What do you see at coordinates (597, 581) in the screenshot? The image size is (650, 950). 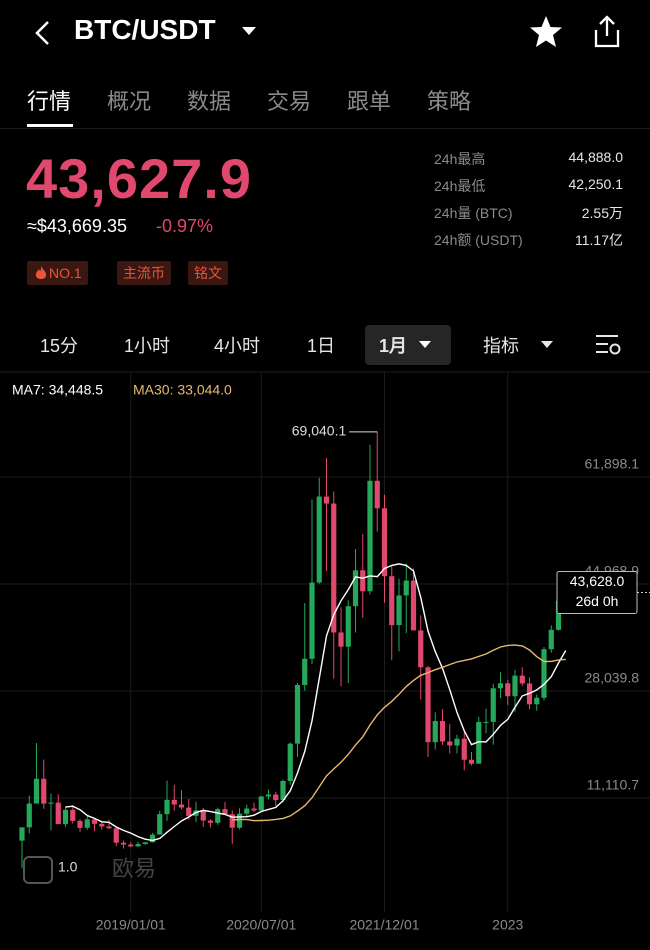 I see `last-price-label: 43,628.0` at bounding box center [597, 581].